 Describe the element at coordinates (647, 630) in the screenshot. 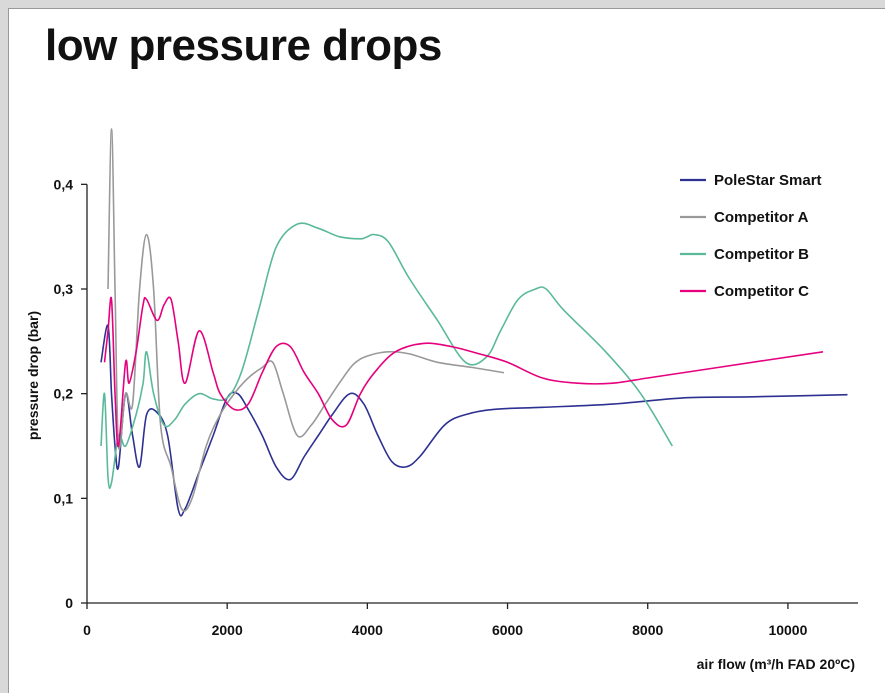

I see `x-tick-label: 8000` at that location.